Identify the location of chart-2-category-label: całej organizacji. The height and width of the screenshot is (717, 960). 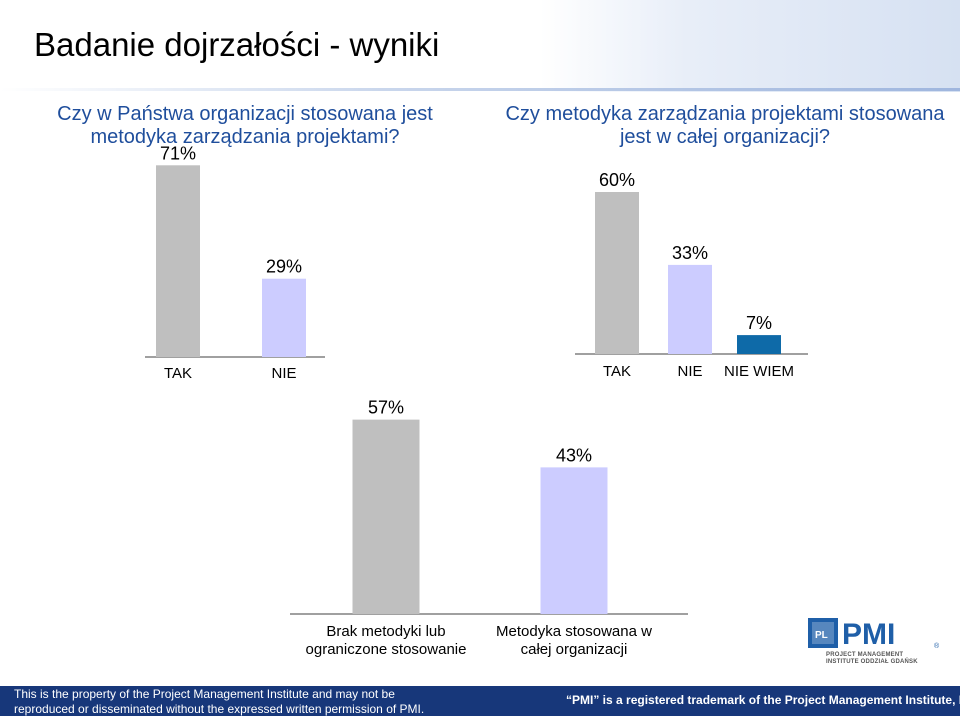
(574, 649).